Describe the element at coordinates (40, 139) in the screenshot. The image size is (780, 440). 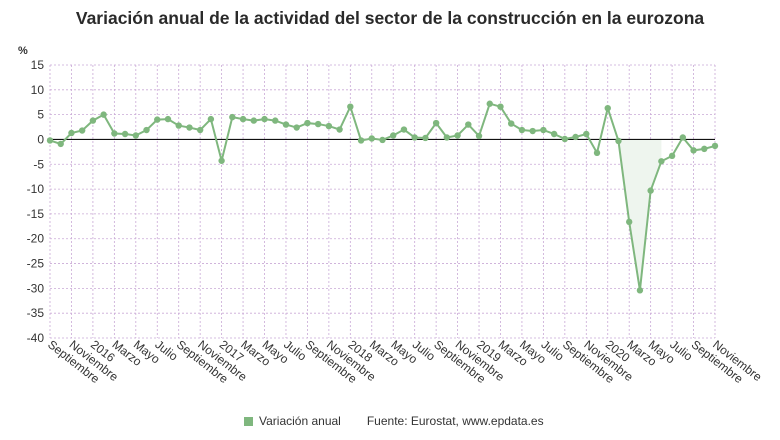
I see `y-tick-label: 0` at that location.